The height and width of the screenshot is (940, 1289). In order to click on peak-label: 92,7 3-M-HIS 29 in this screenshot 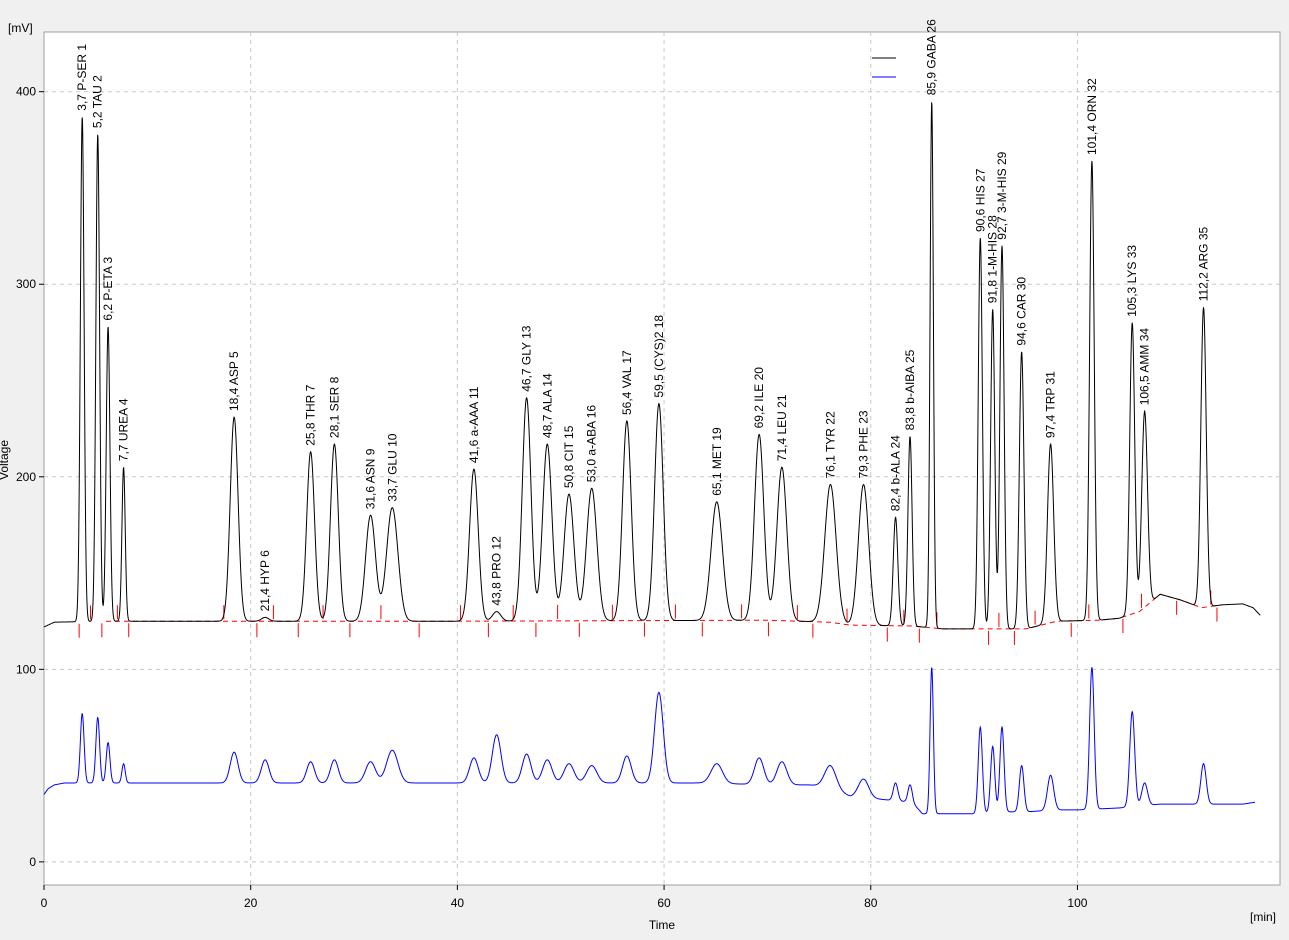, I will do `click(1002, 195)`.